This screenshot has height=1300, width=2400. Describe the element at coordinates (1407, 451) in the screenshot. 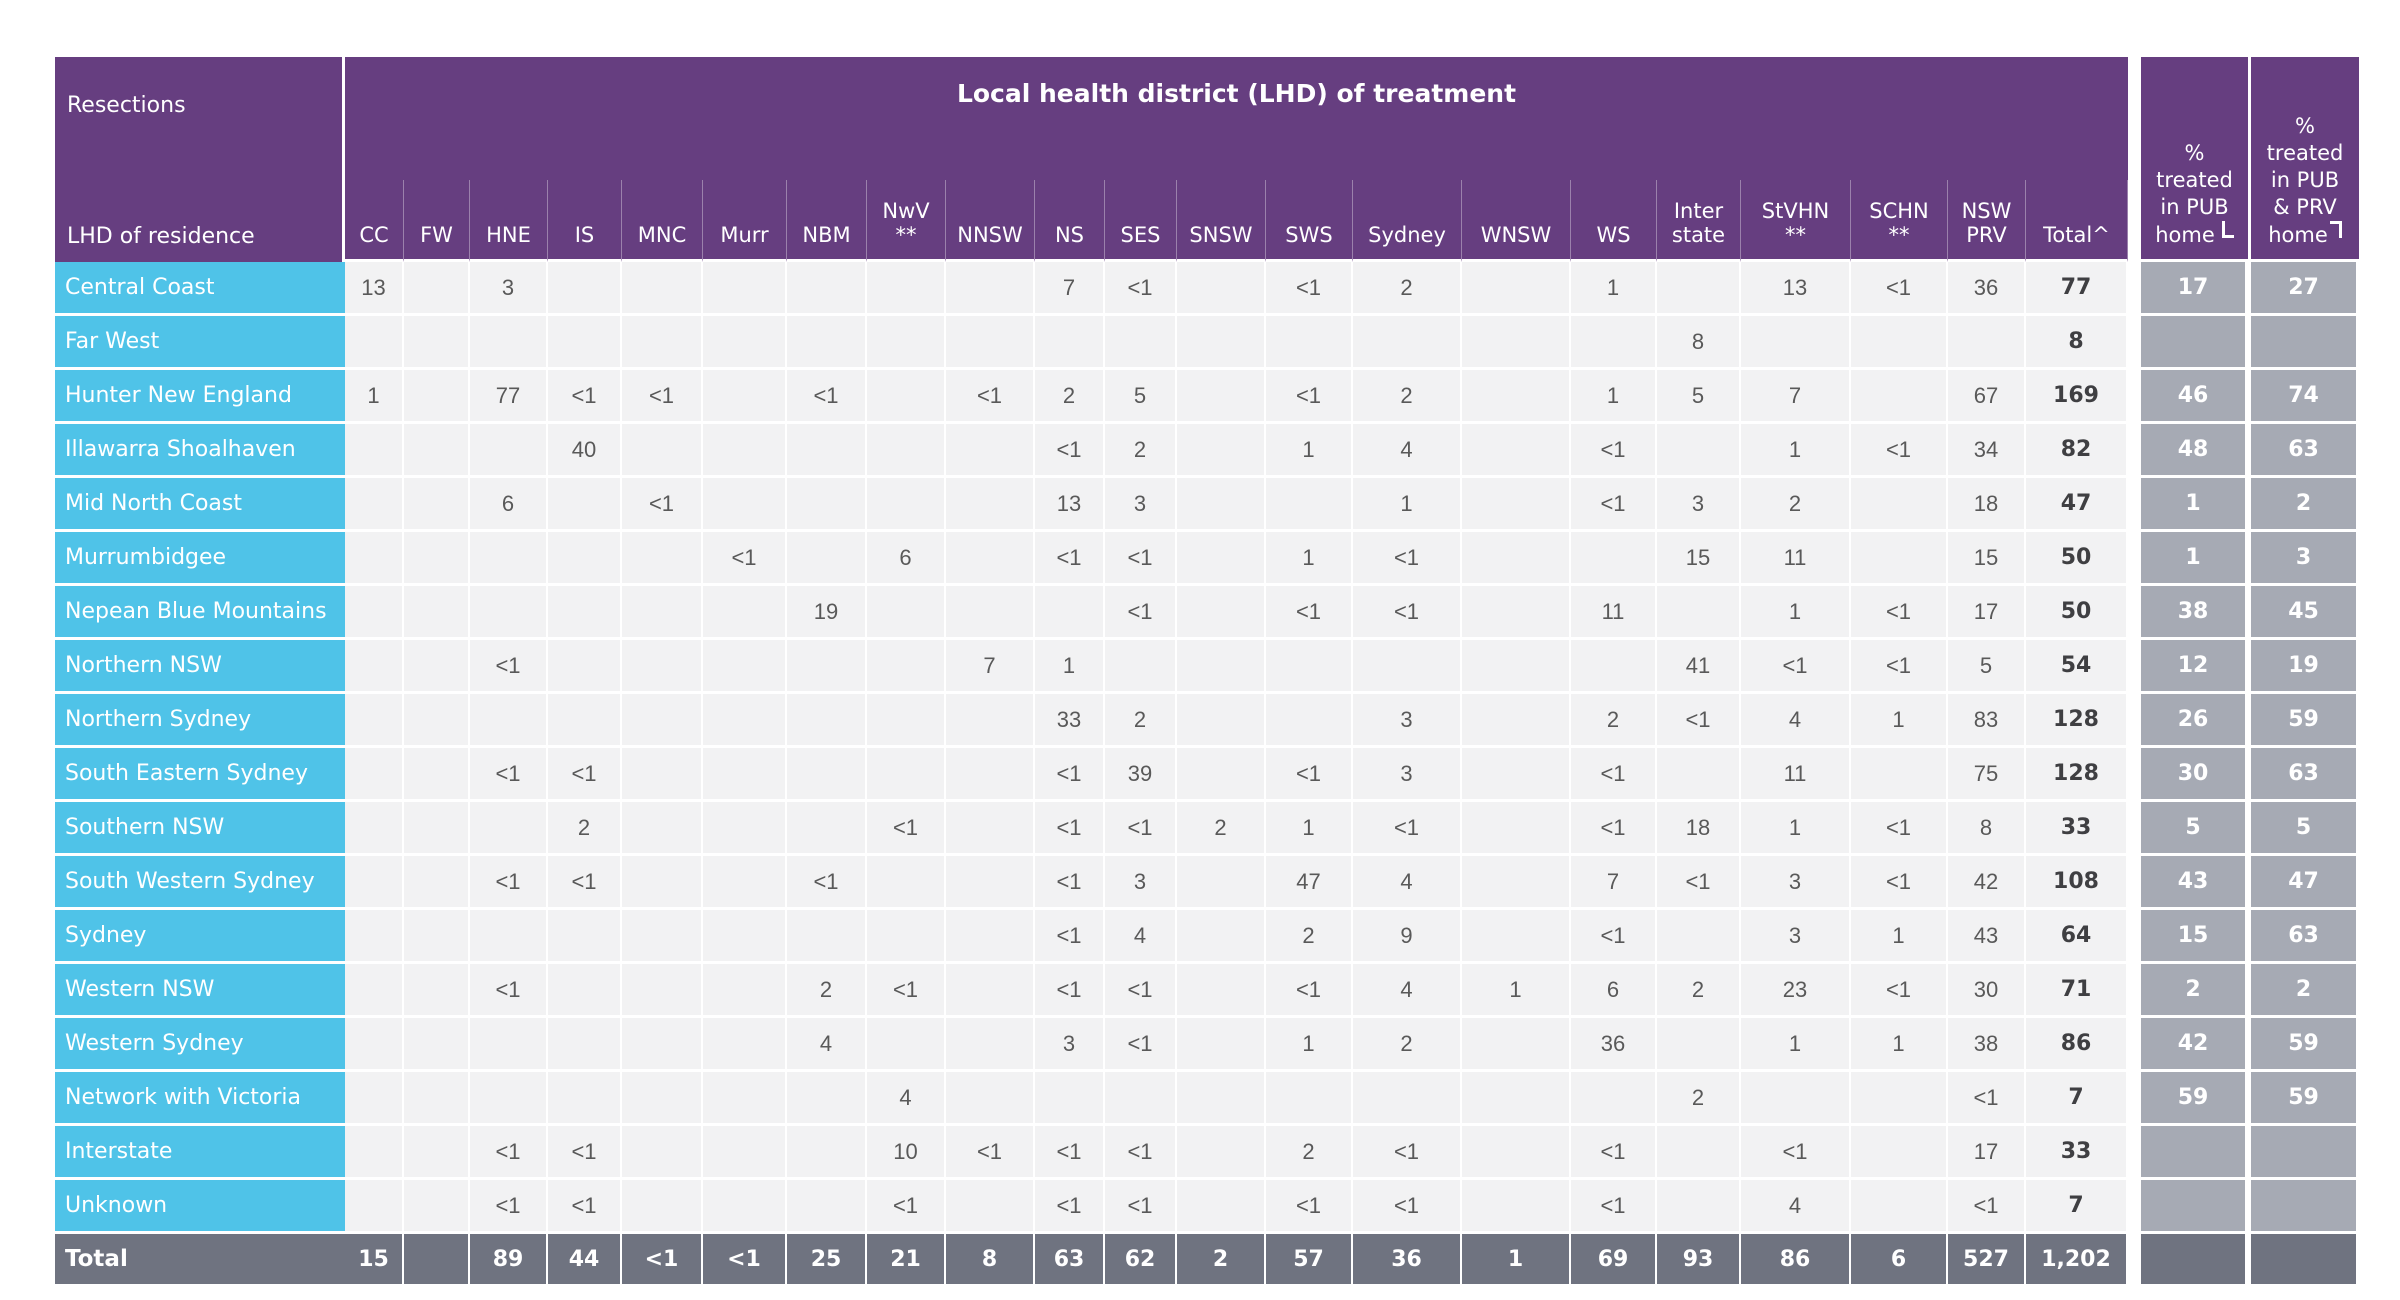

I see `cell-sydney: 4` at that location.